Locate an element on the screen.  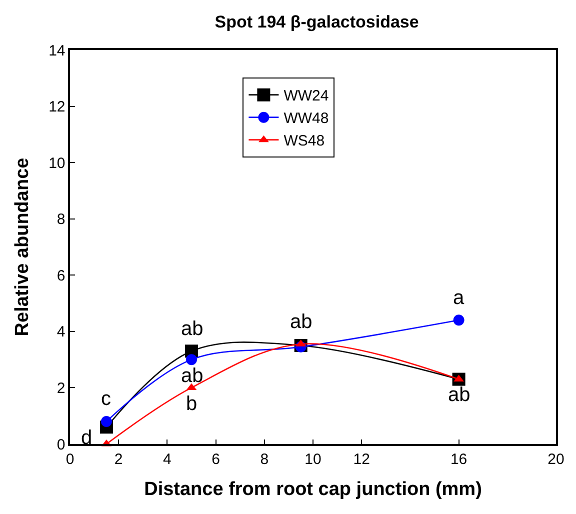
y-tick-label: 10 is located at coordinates (57, 163).